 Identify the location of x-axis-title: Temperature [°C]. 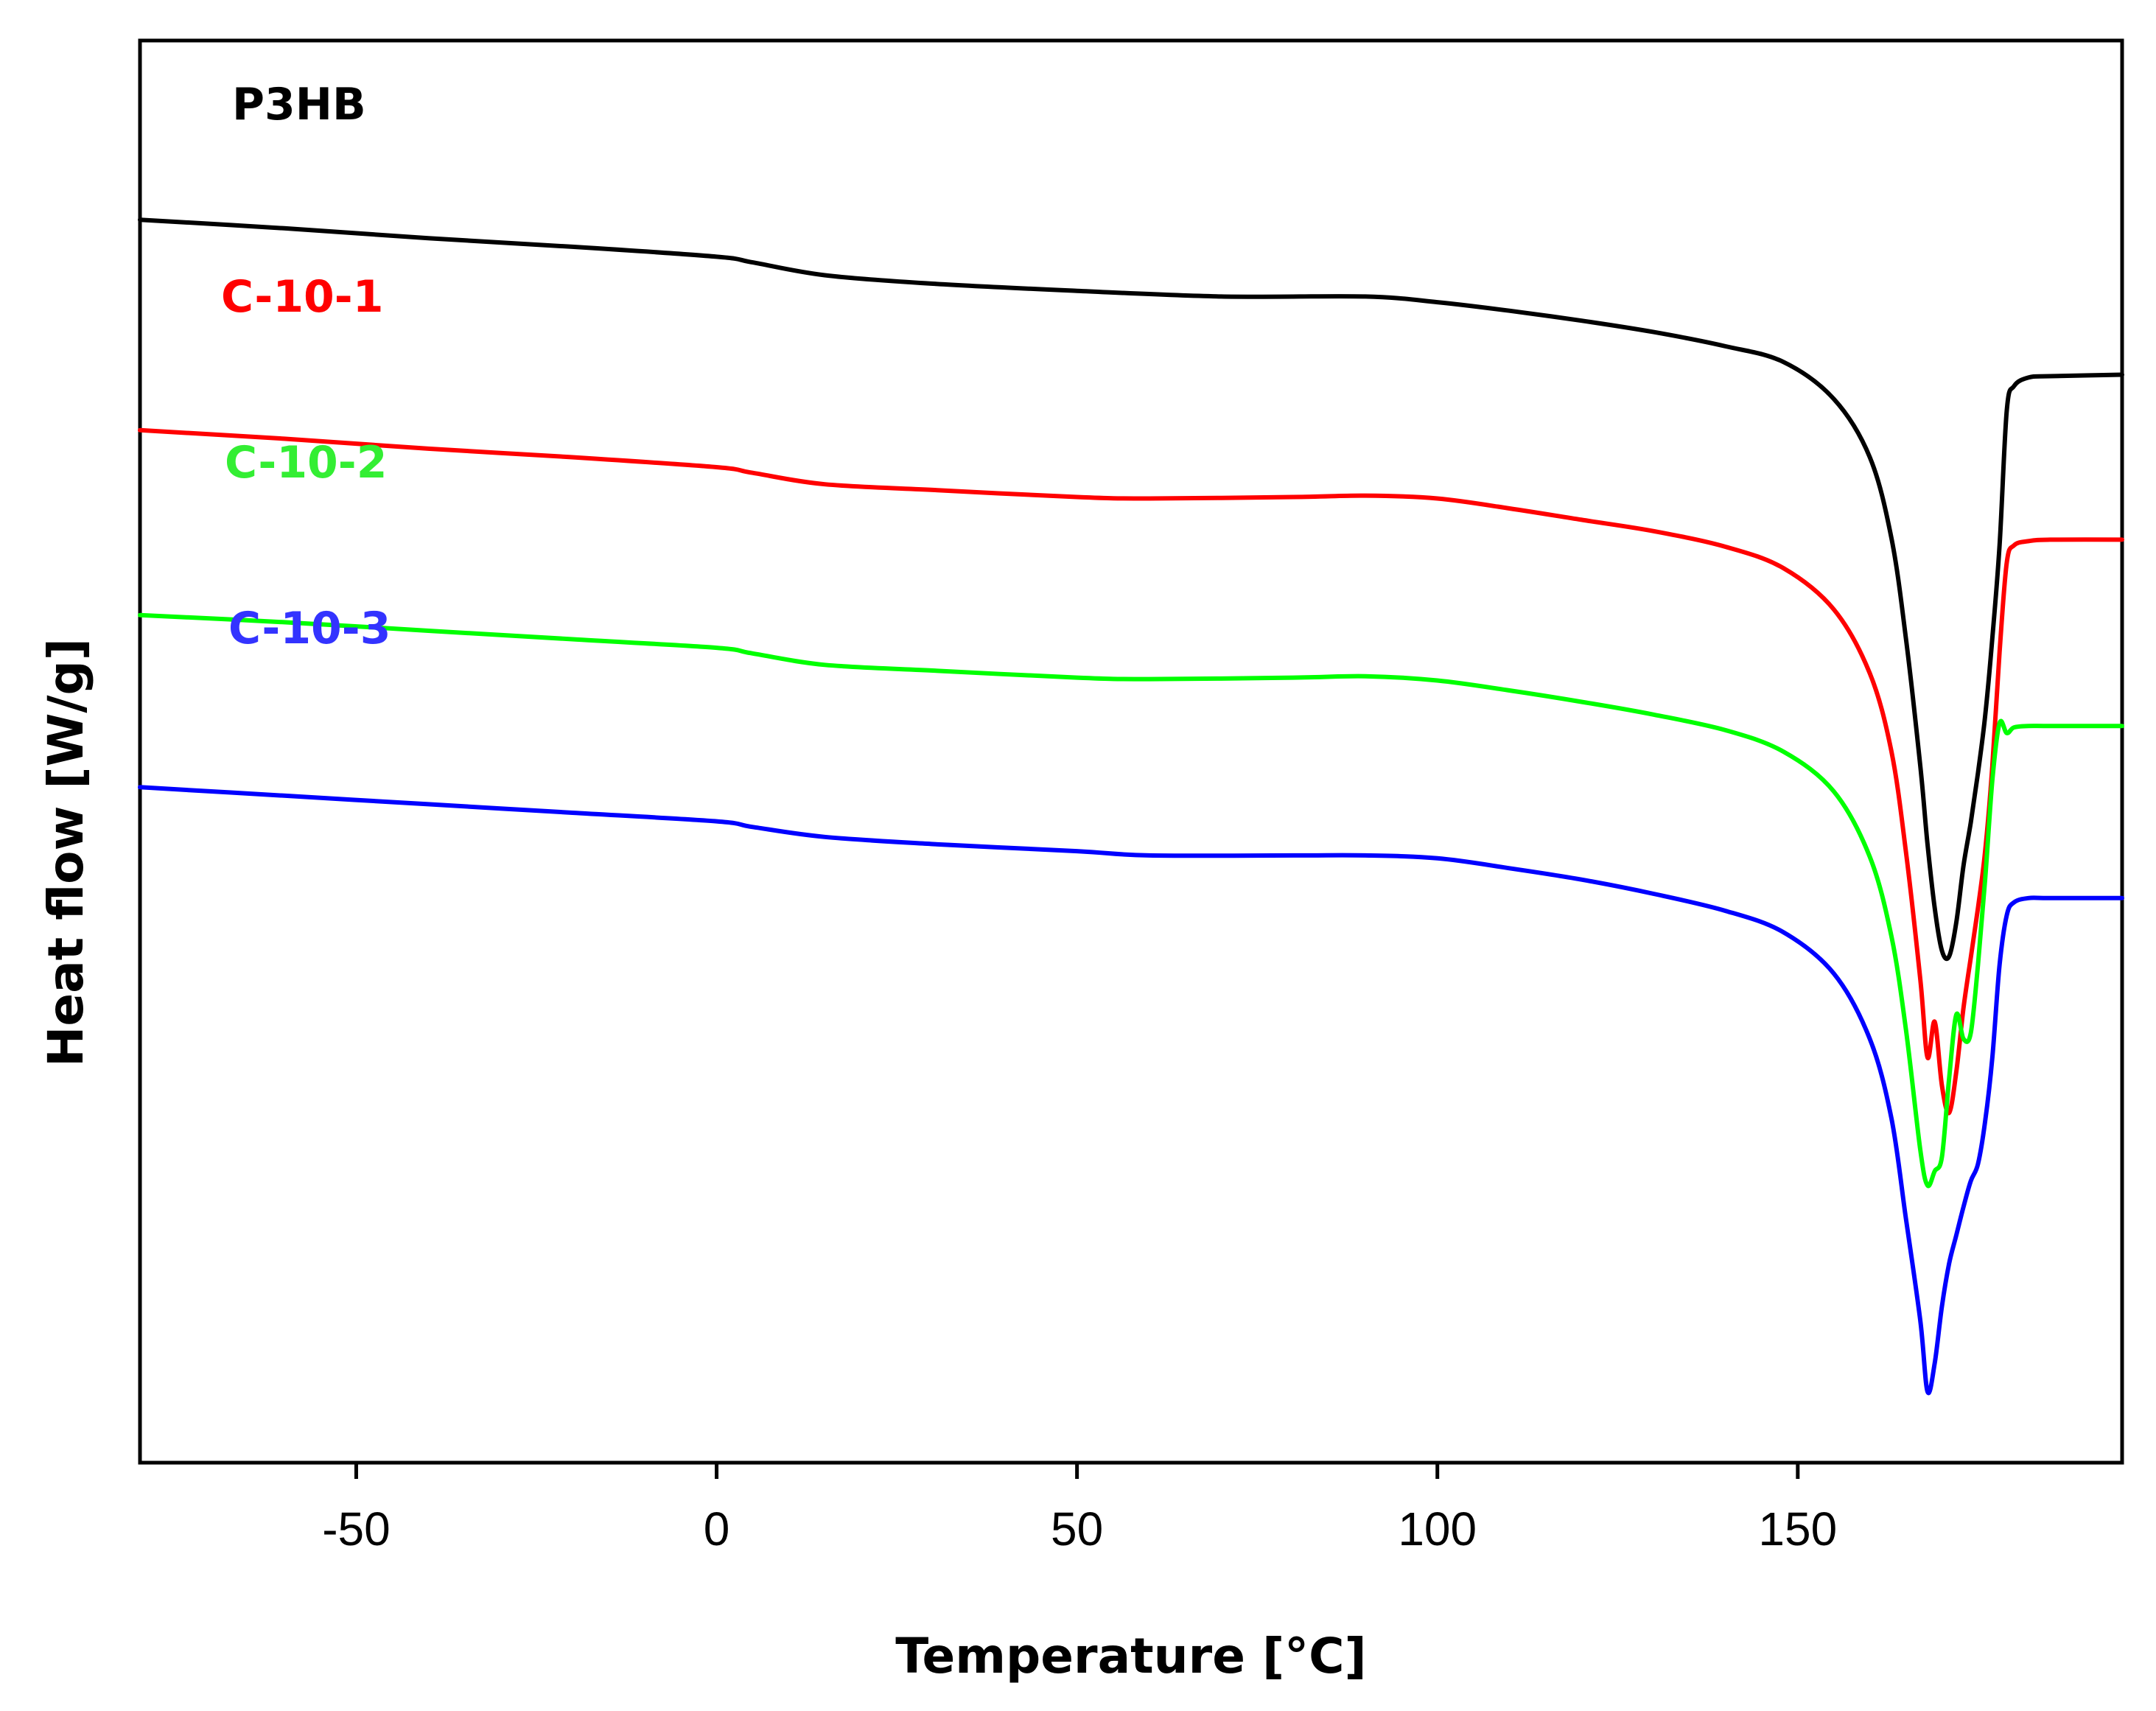
(1130, 1656).